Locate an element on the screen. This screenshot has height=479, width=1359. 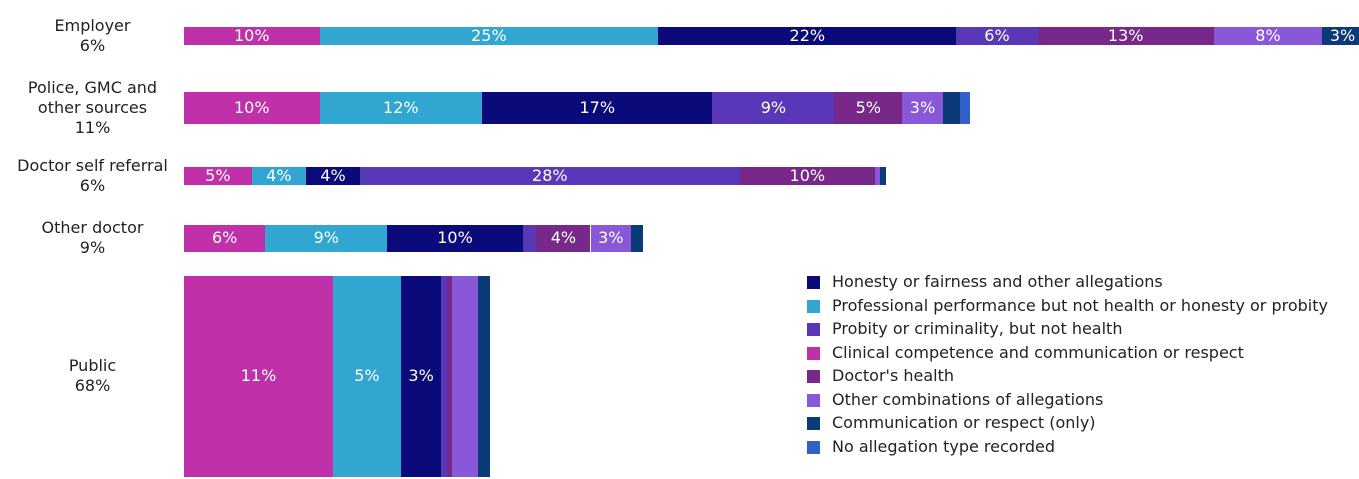
share-label: 9% is located at coordinates (92, 248).